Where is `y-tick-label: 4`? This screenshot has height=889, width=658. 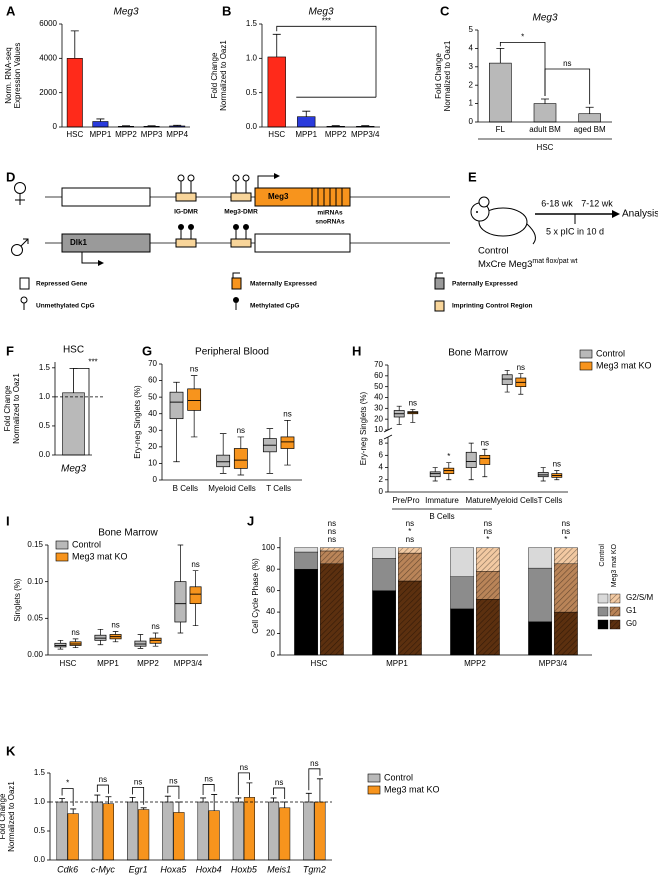 y-tick-label: 4 is located at coordinates (471, 48).